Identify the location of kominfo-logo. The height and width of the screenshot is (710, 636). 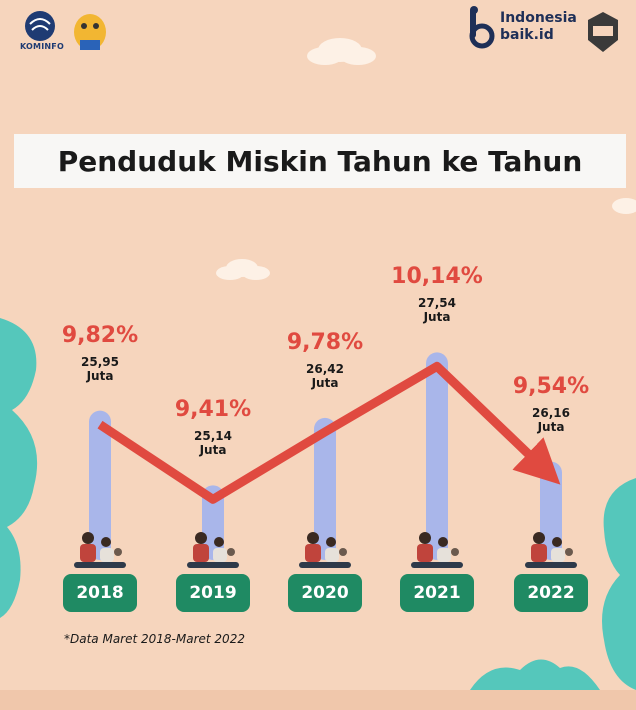
(65, 30).